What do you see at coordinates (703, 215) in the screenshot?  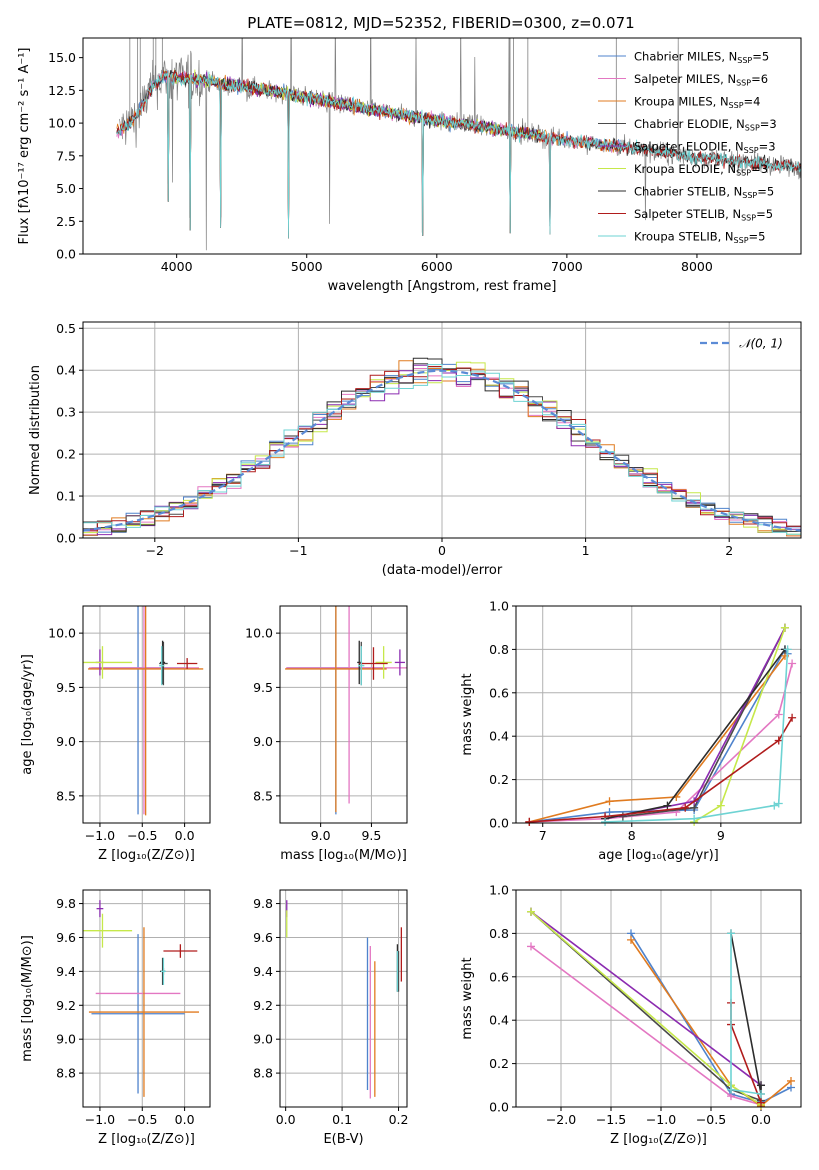 I see `legend-label-7: Salpeter STELIB, NSSP=5` at bounding box center [703, 215].